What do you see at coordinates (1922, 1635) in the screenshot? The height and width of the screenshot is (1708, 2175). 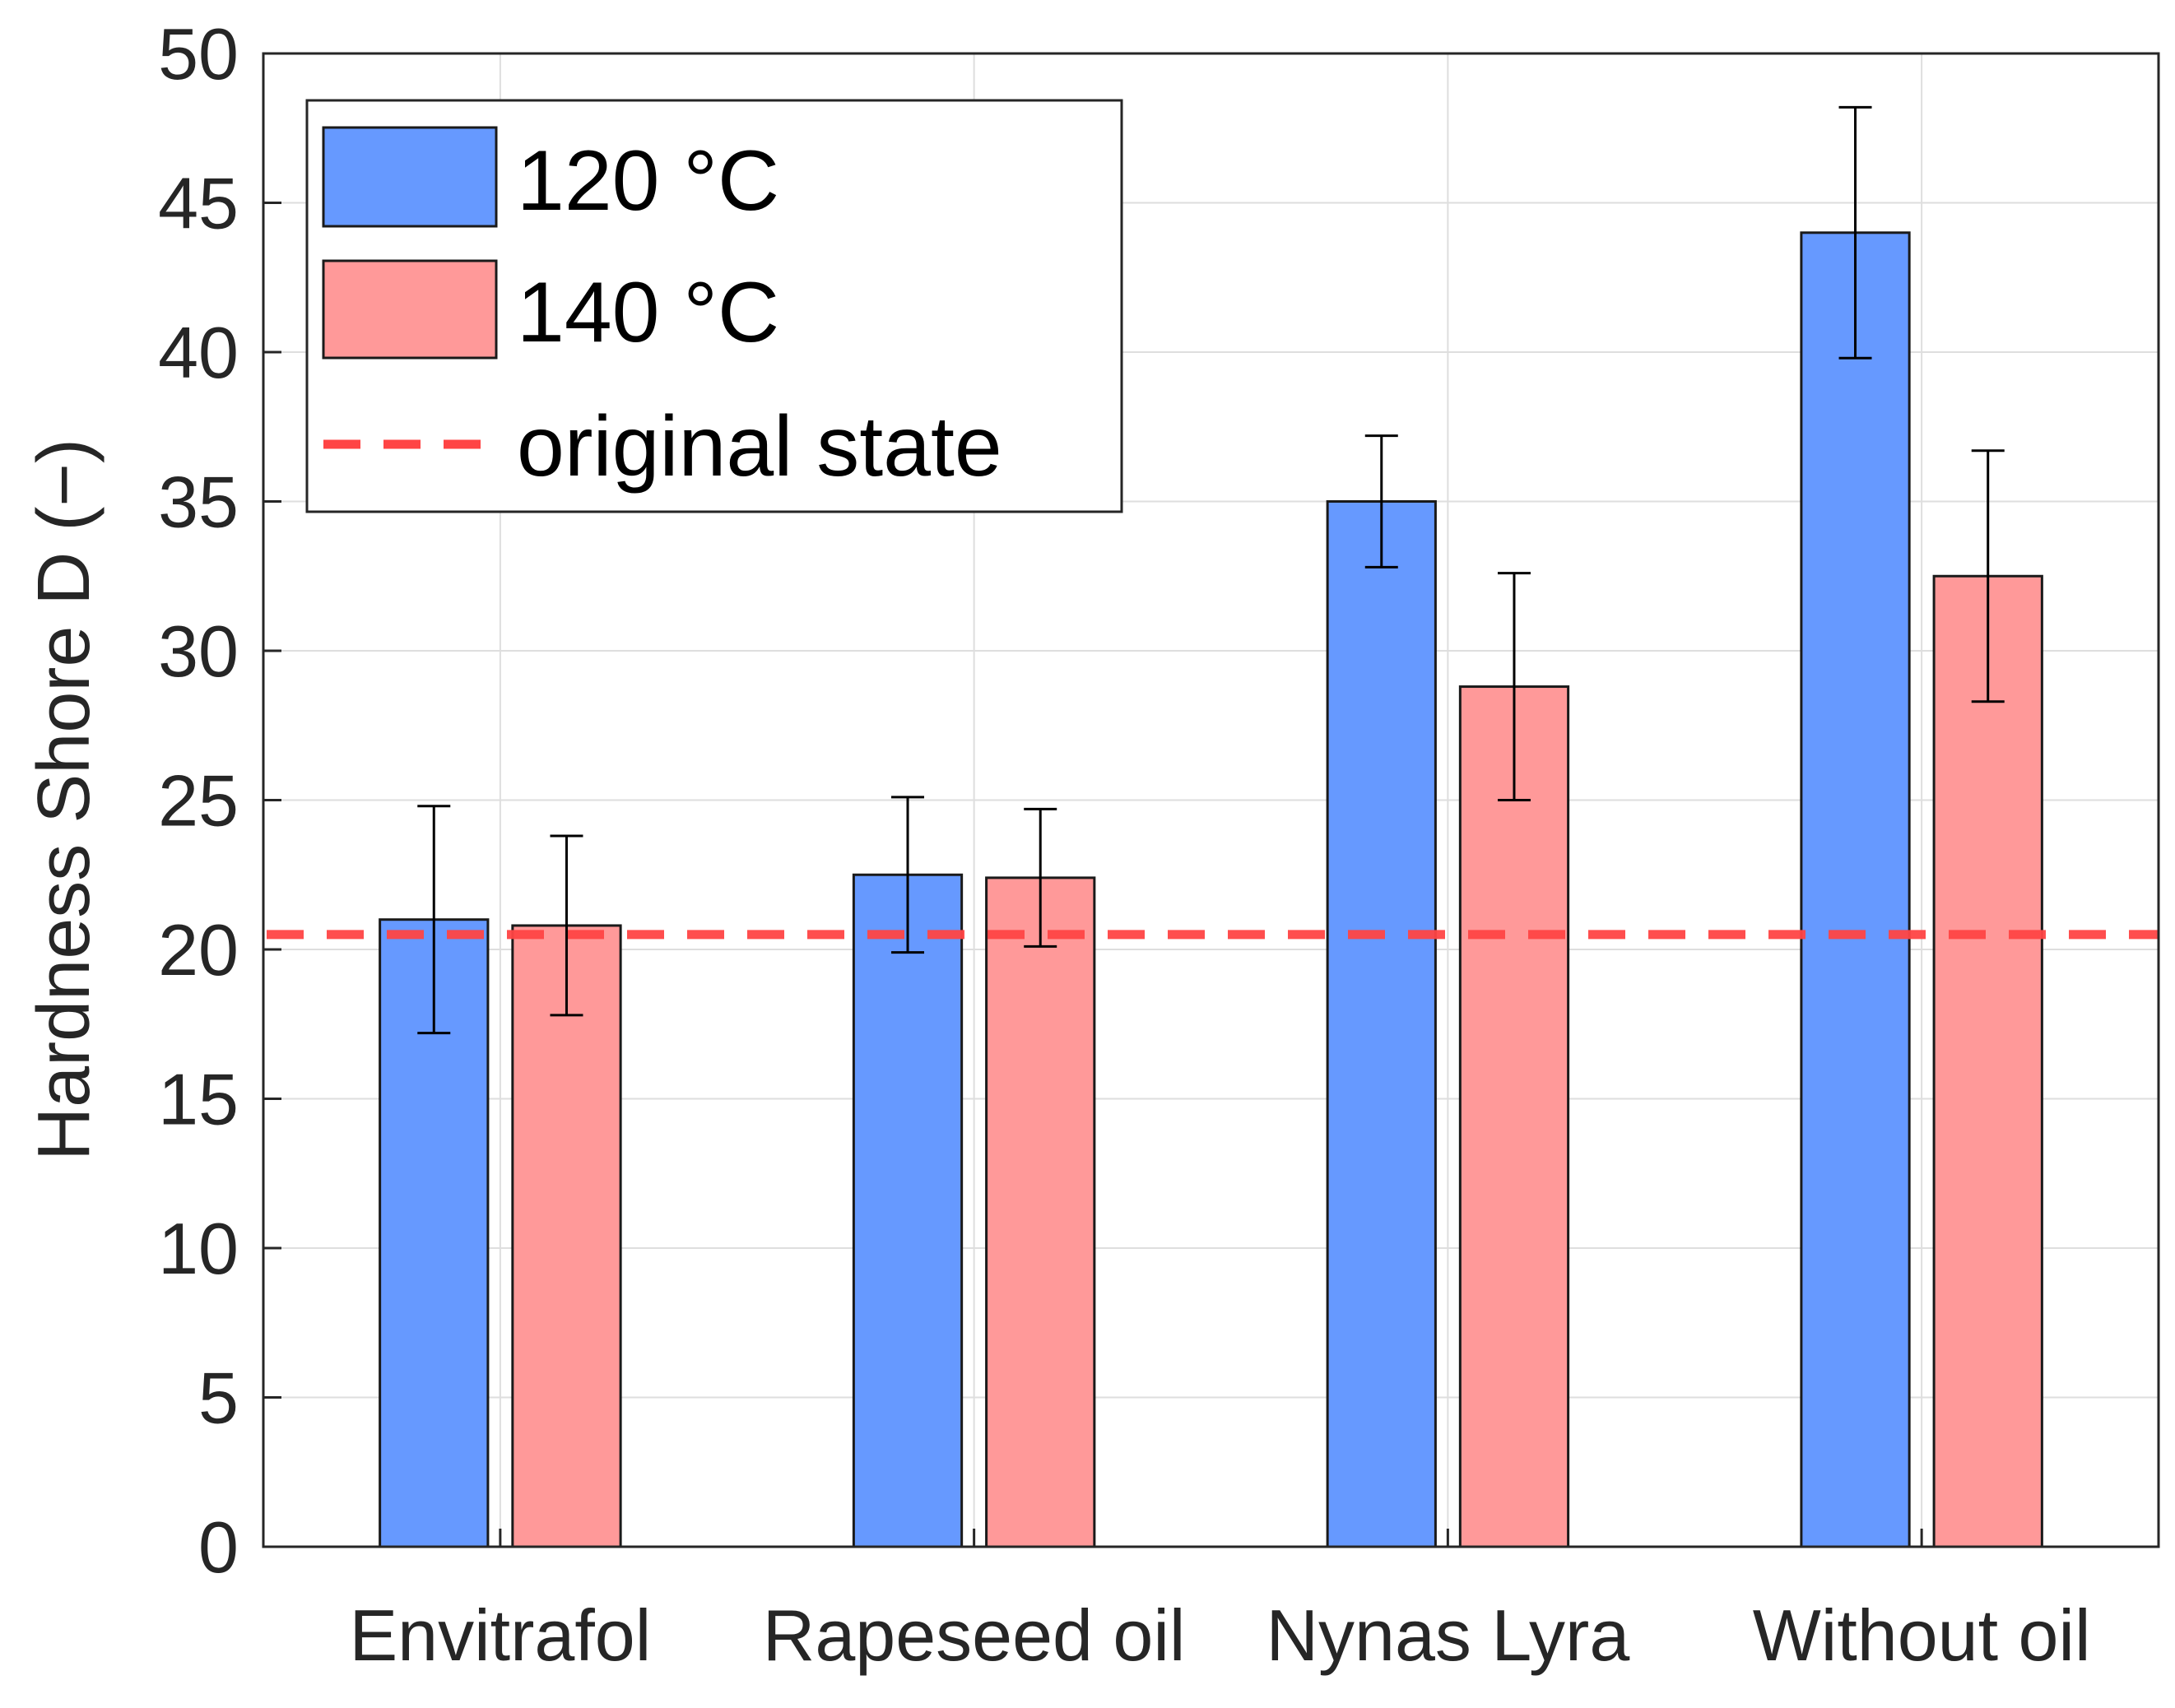 I see `x-tick-label-4: Without oil` at bounding box center [1922, 1635].